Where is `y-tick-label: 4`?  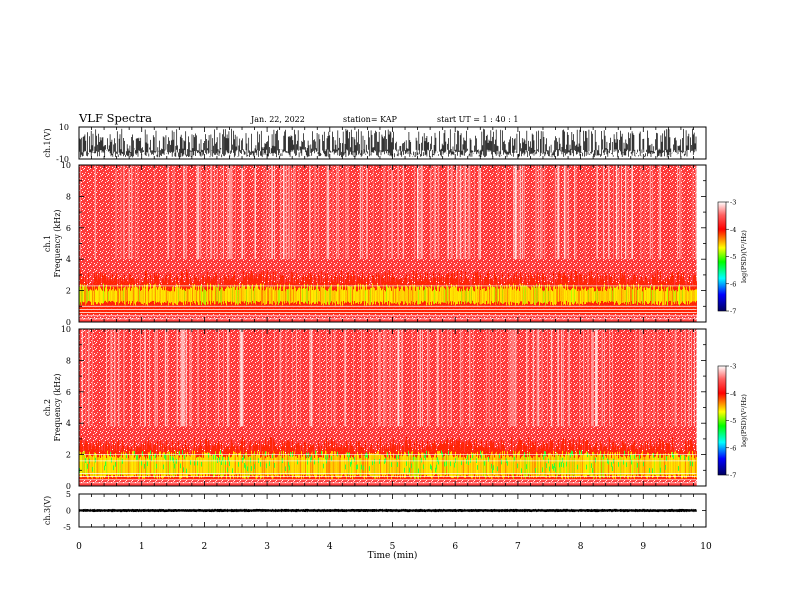
y-tick-label: 4 is located at coordinates (68, 259).